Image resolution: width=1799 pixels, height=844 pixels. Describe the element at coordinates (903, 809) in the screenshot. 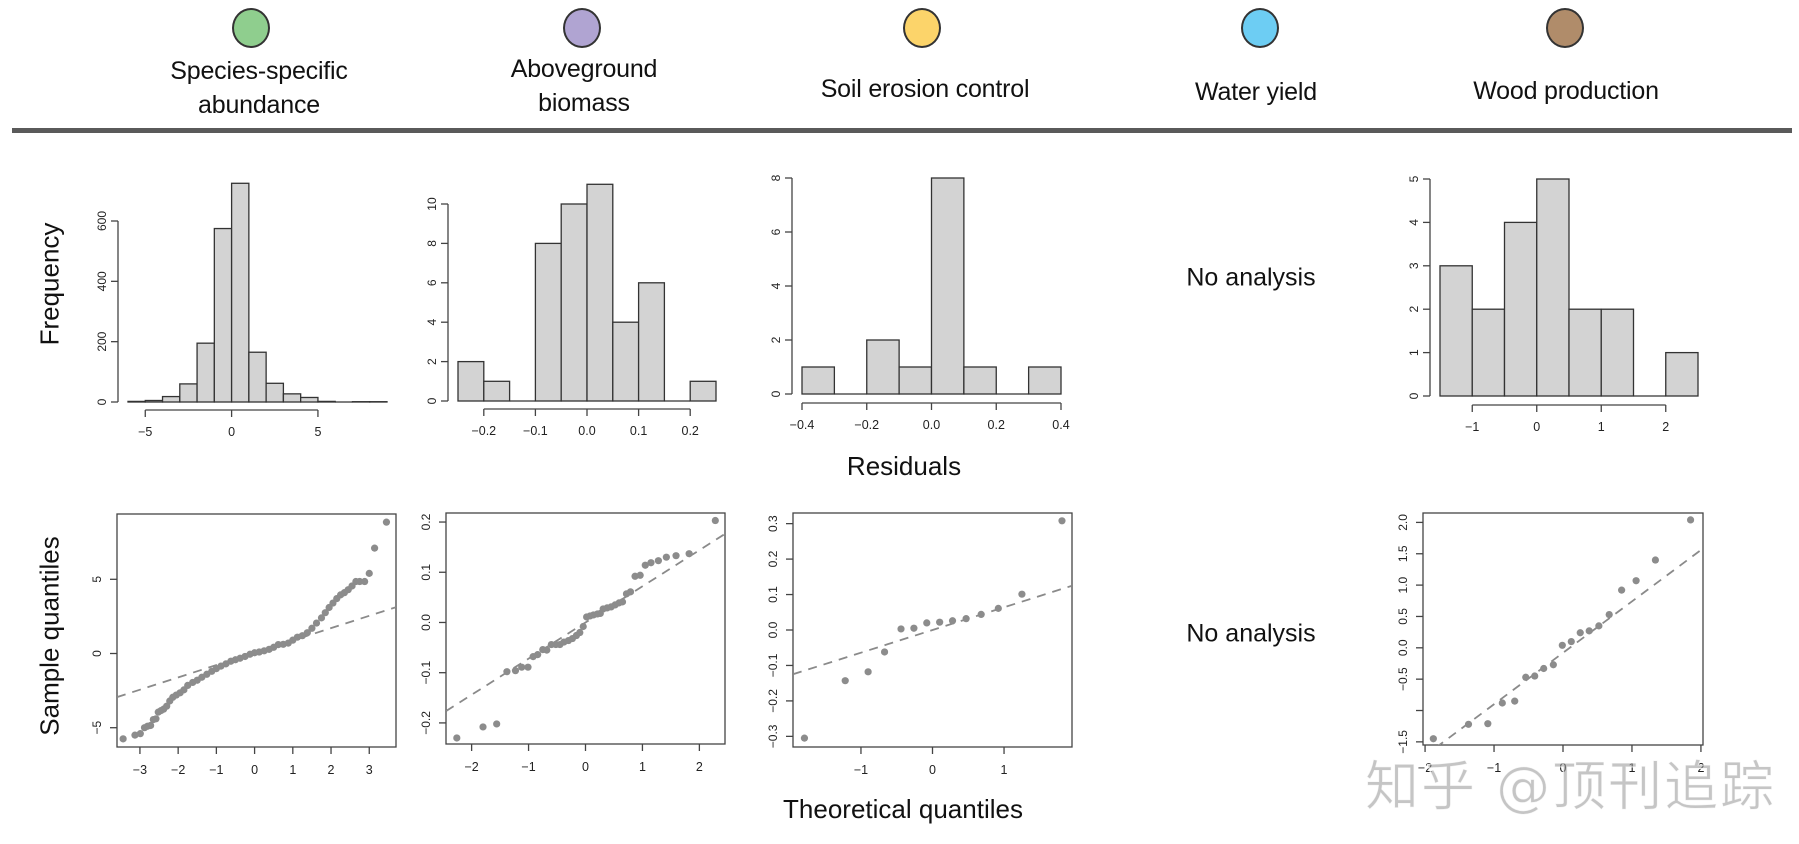

I see `theoretical-quantiles-axis-title: Theoretical quantiles` at that location.